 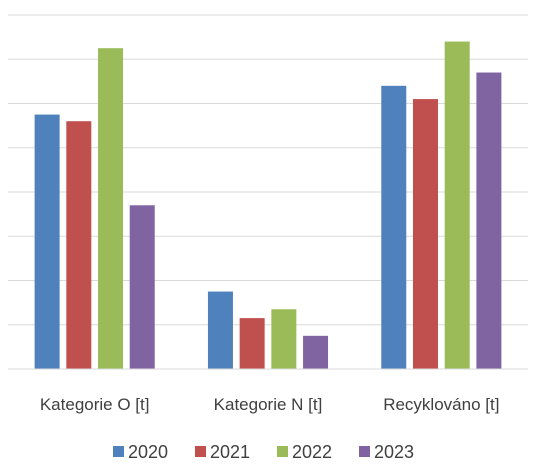 I want to click on x-tick-label: Kategorie O [t], so click(x=95, y=404).